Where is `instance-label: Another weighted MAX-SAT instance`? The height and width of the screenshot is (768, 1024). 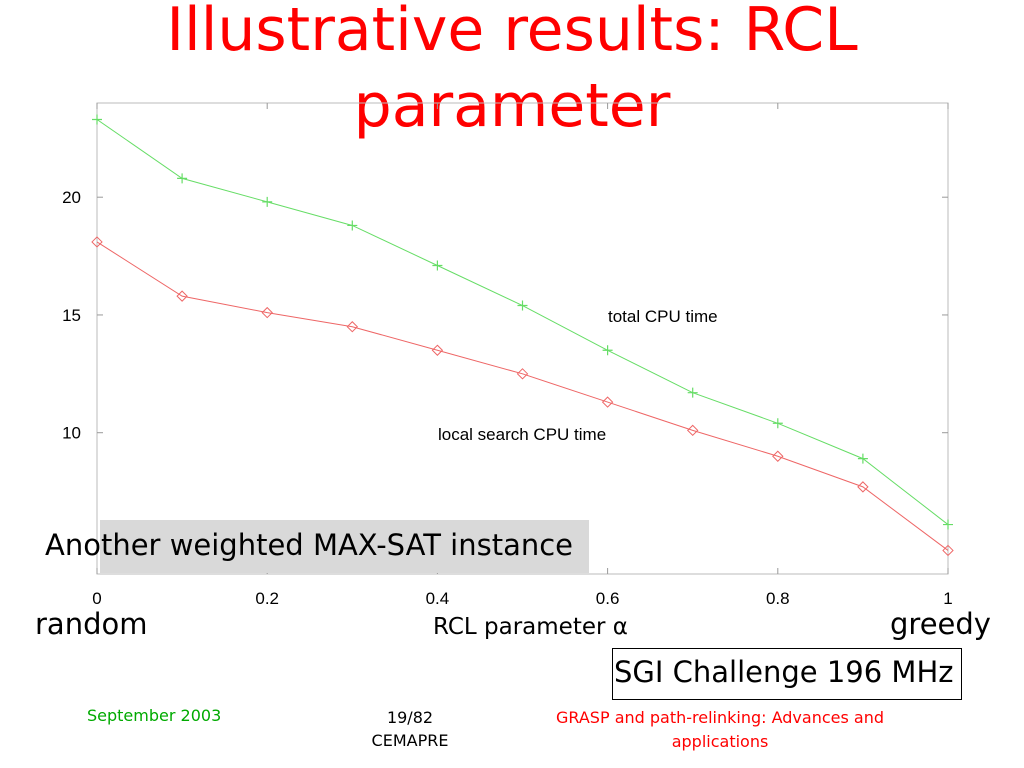
instance-label: Another weighted MAX-SAT instance is located at coordinates (309, 545).